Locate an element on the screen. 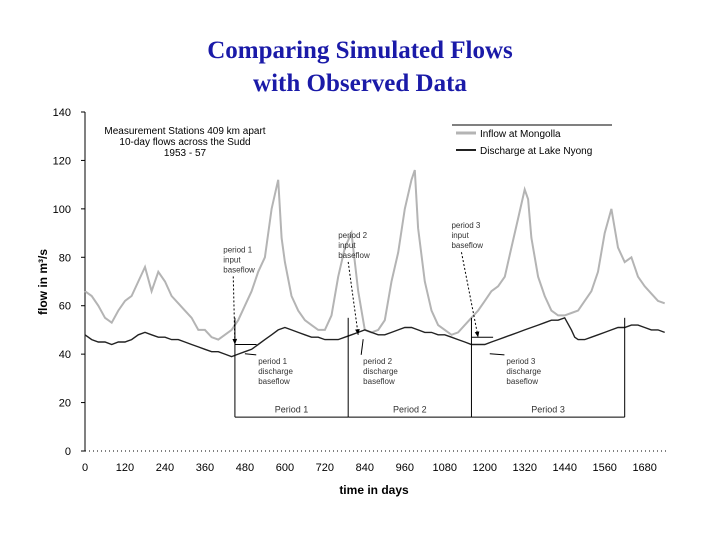  y-tick-label: 120 is located at coordinates (62, 161).